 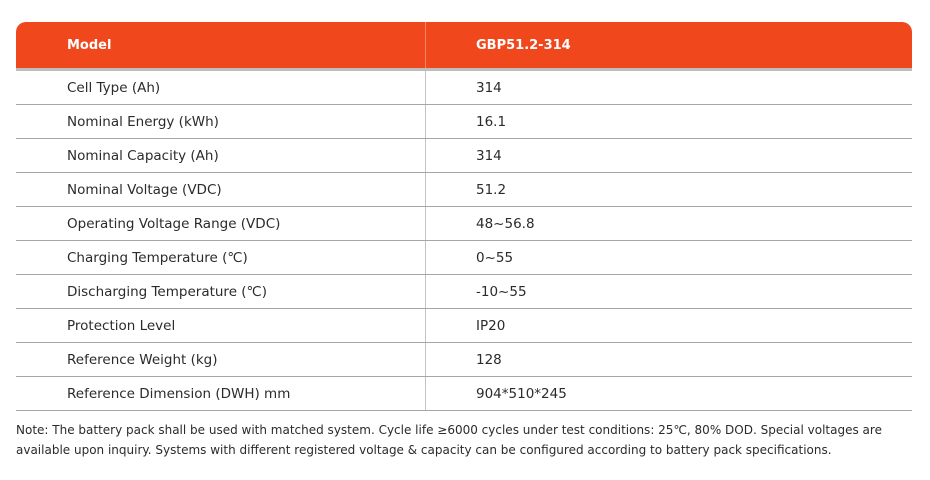 What do you see at coordinates (89, 45) in the screenshot?
I see `header-model-label: Model` at bounding box center [89, 45].